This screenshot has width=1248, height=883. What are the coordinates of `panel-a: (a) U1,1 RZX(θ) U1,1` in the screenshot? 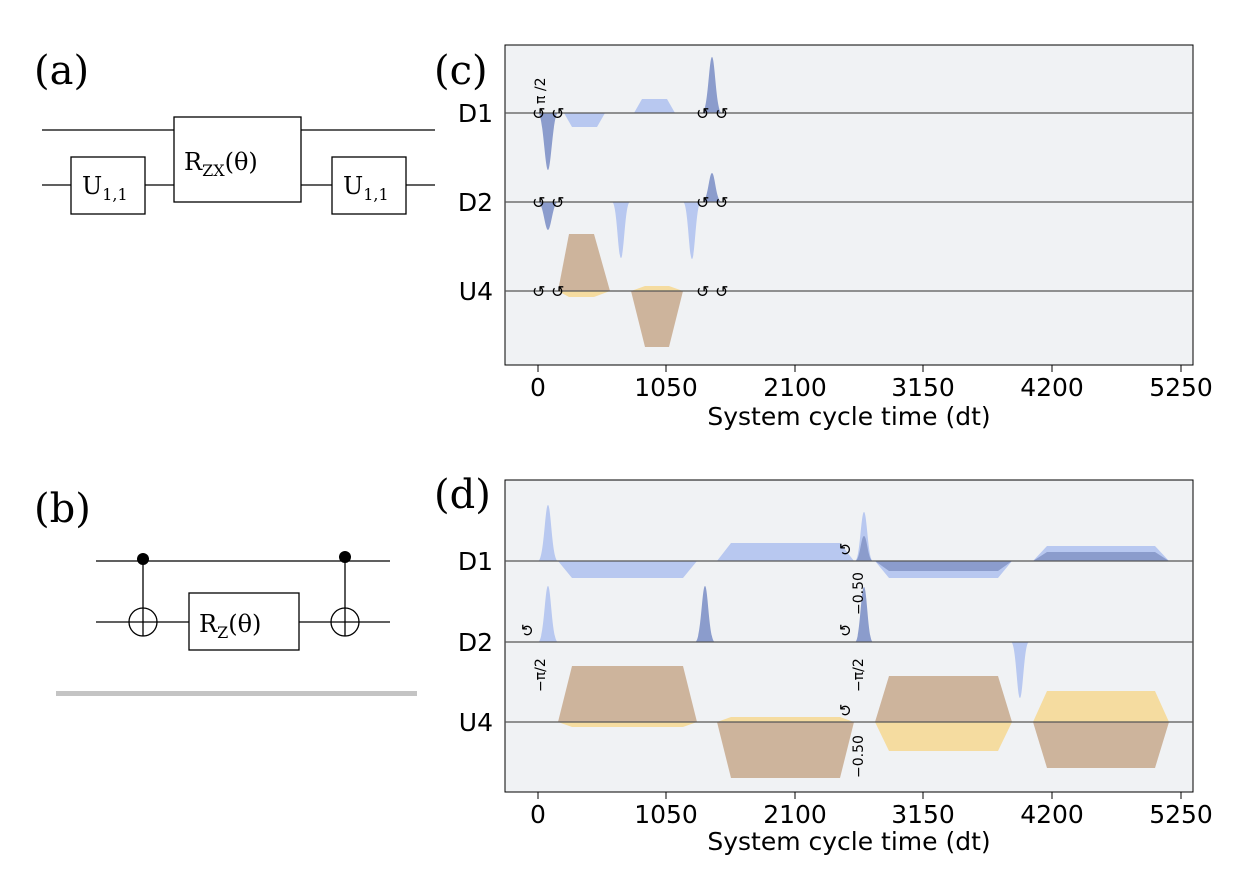 It's located at (234, 131).